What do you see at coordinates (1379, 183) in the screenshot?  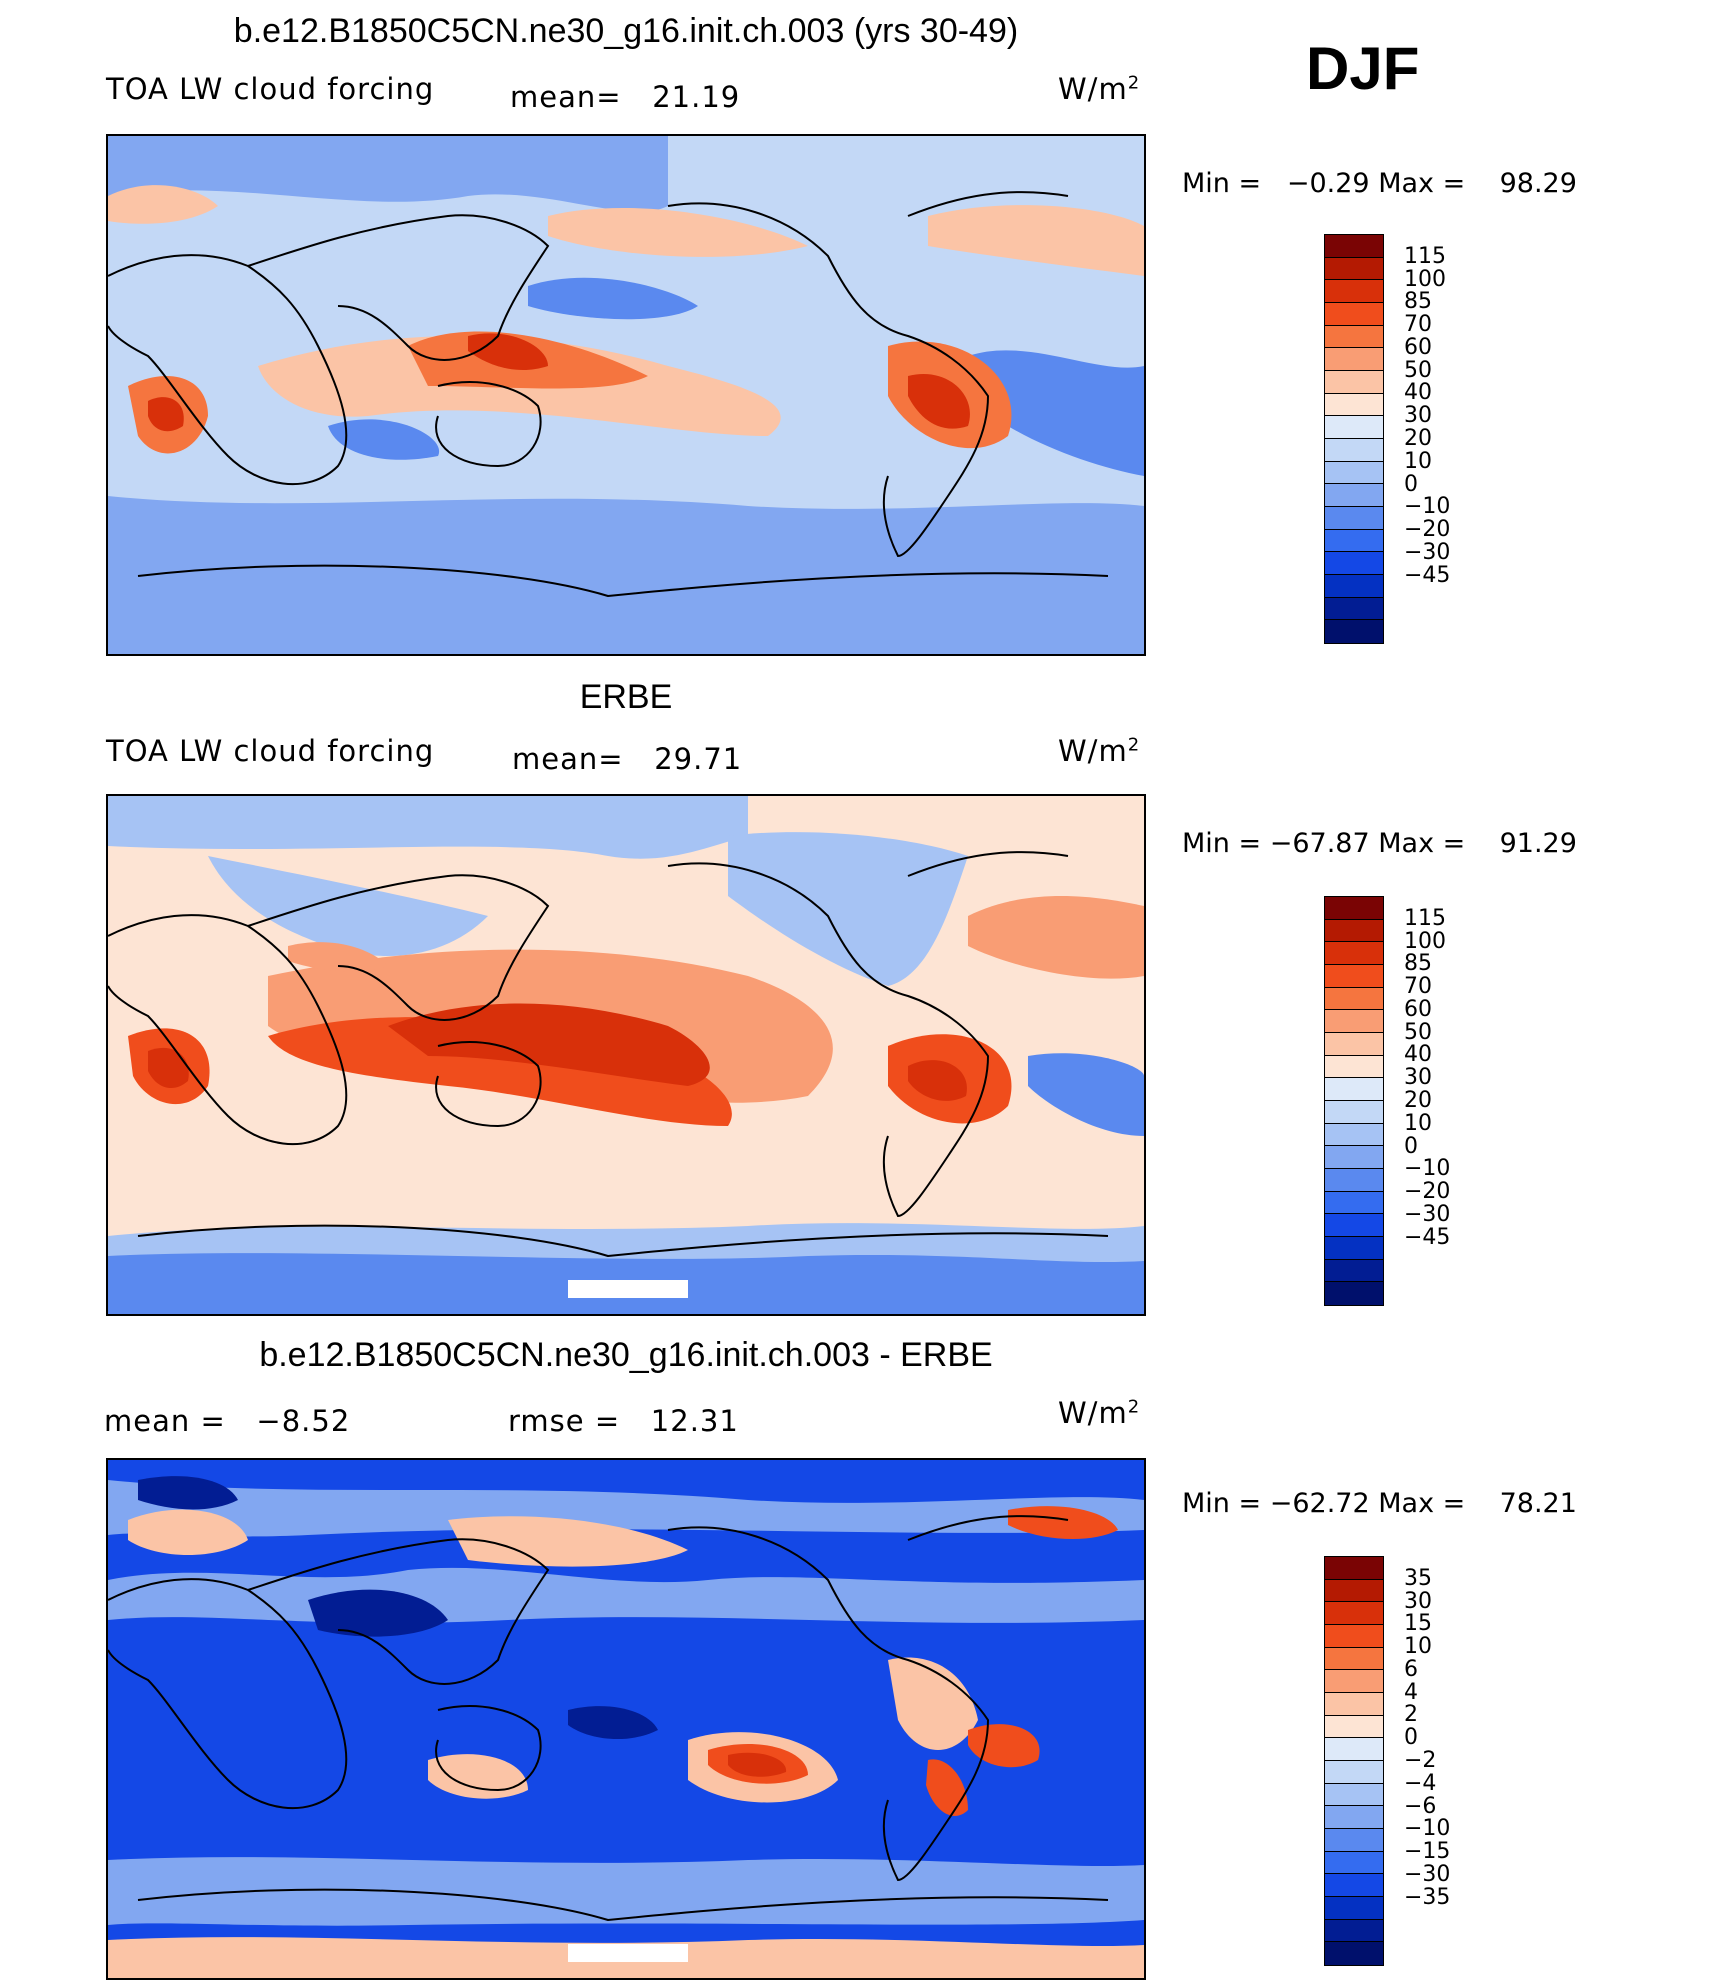 I see `panel-1-minmax: Min = −0.29 Max = 98.29` at bounding box center [1379, 183].